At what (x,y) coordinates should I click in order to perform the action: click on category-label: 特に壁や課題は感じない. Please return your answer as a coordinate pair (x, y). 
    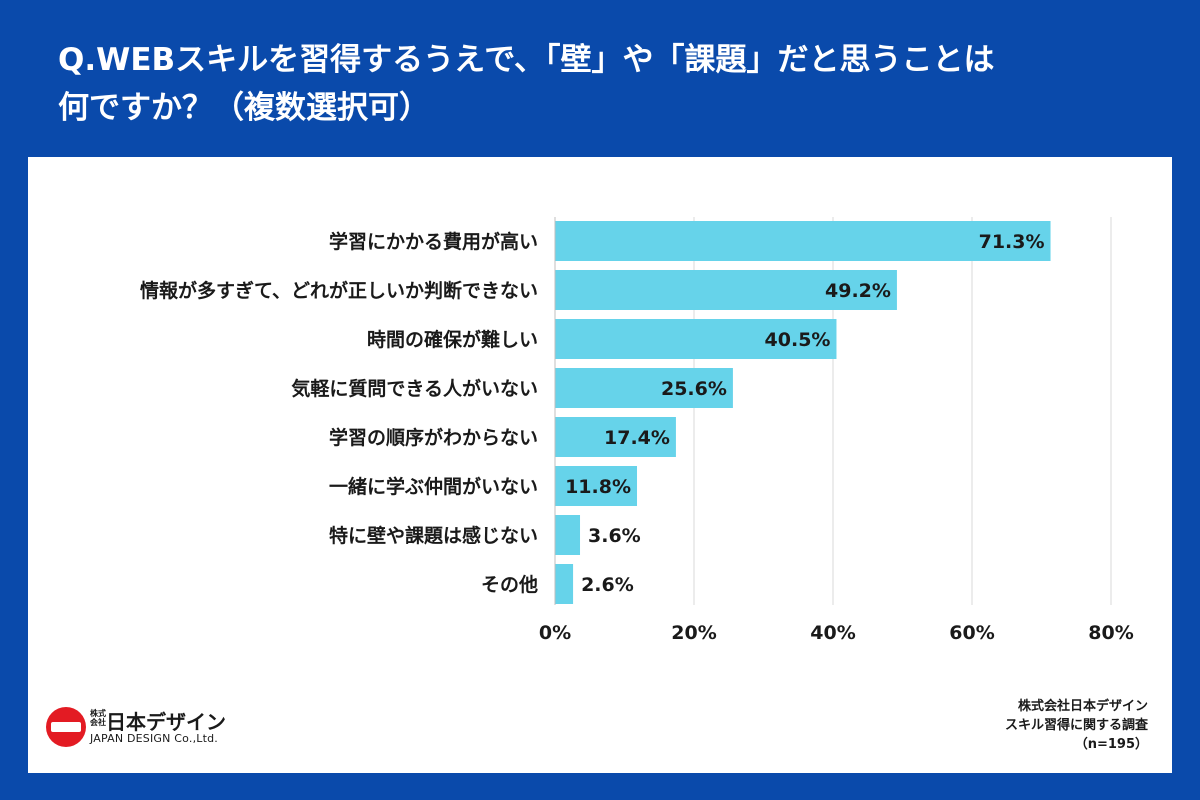
    Looking at the image, I should click on (433, 535).